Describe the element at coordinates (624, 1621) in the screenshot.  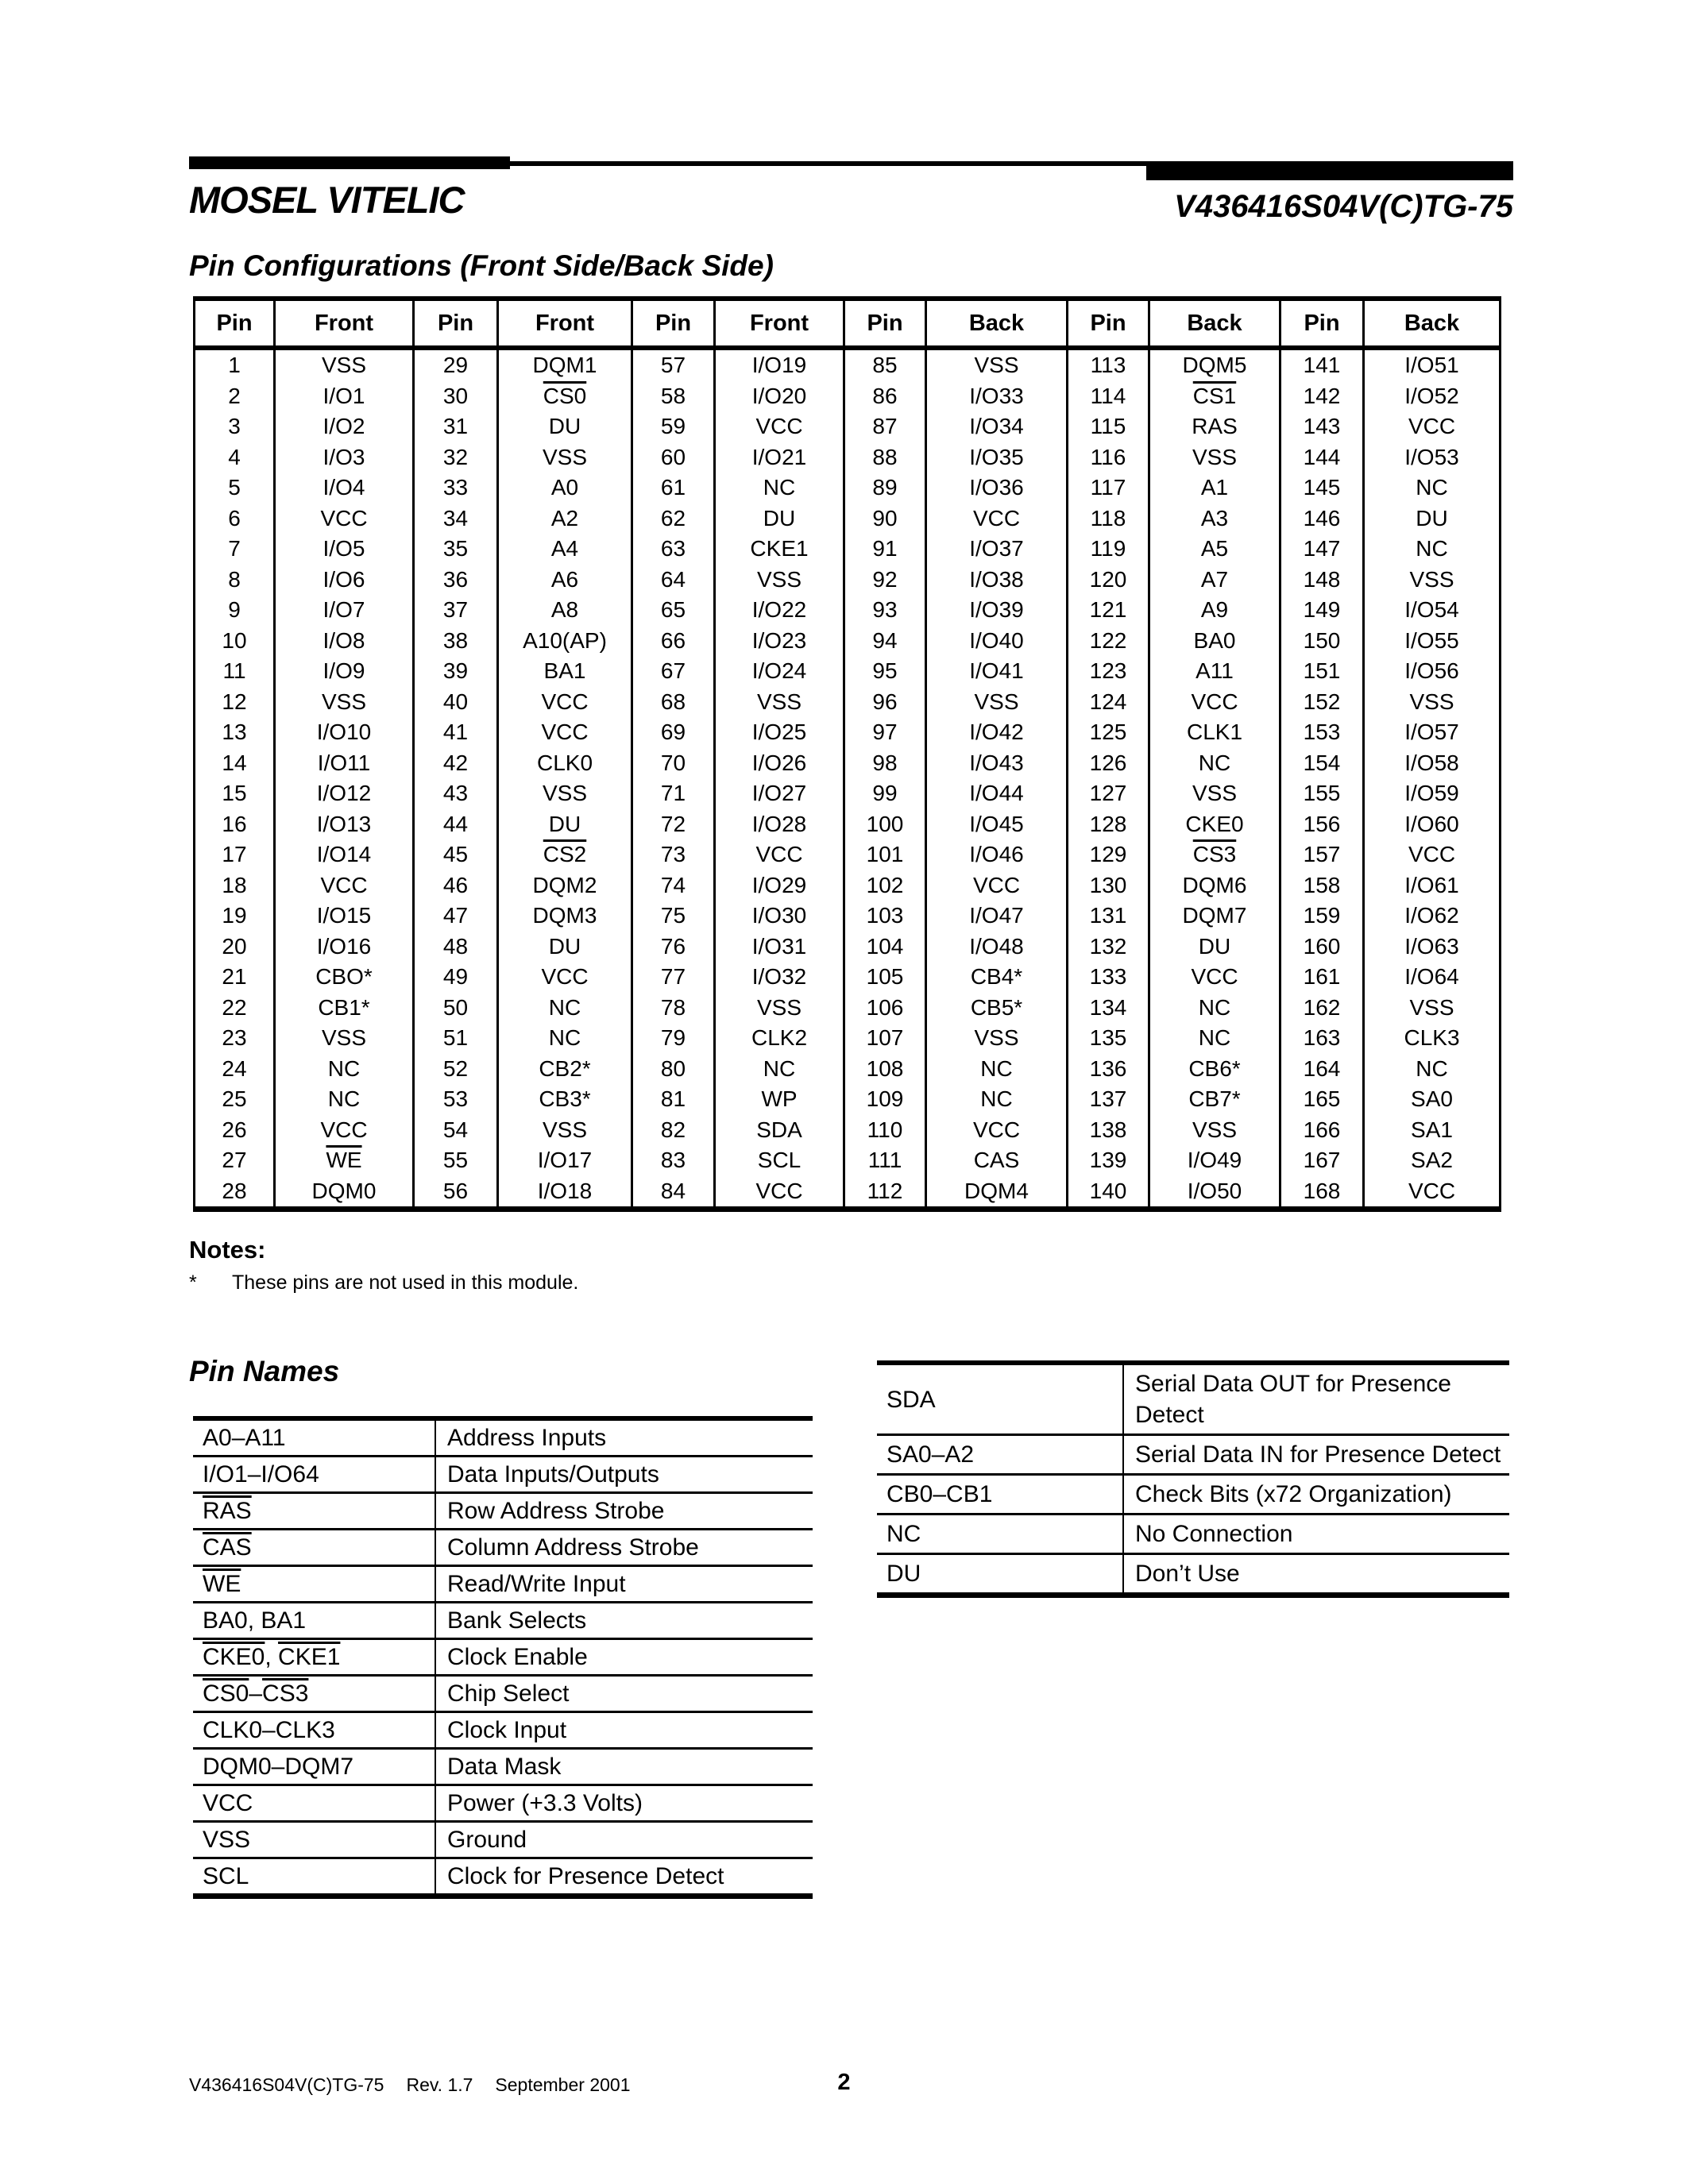
I see `table-cell: Bank Selects` at that location.